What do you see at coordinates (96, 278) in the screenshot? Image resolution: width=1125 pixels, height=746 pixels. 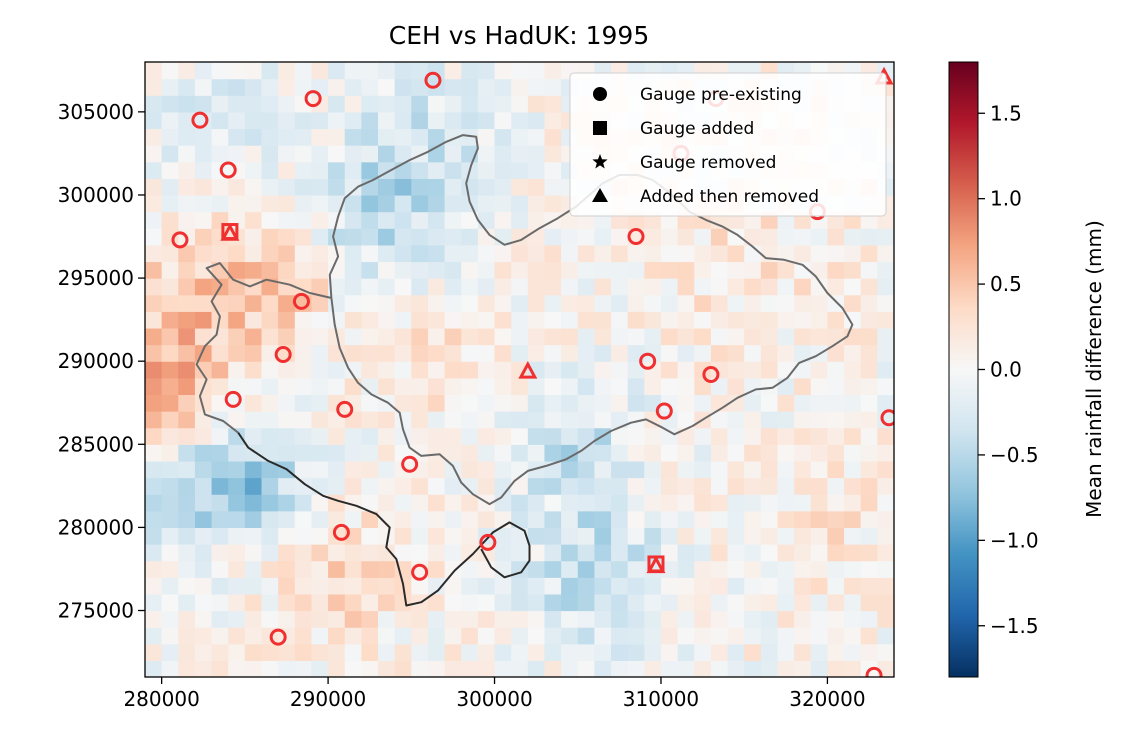 I see `y-tick-label: 295000` at bounding box center [96, 278].